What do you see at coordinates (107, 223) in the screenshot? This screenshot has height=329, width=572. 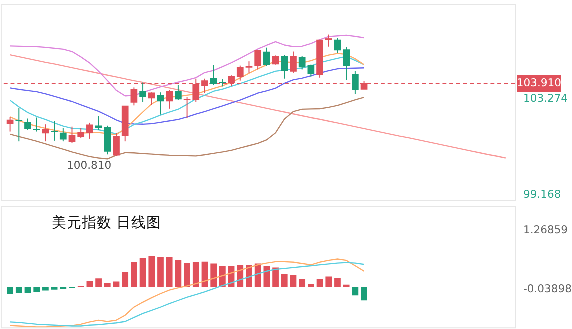 I see `text: 美元指数 日线图` at bounding box center [107, 223].